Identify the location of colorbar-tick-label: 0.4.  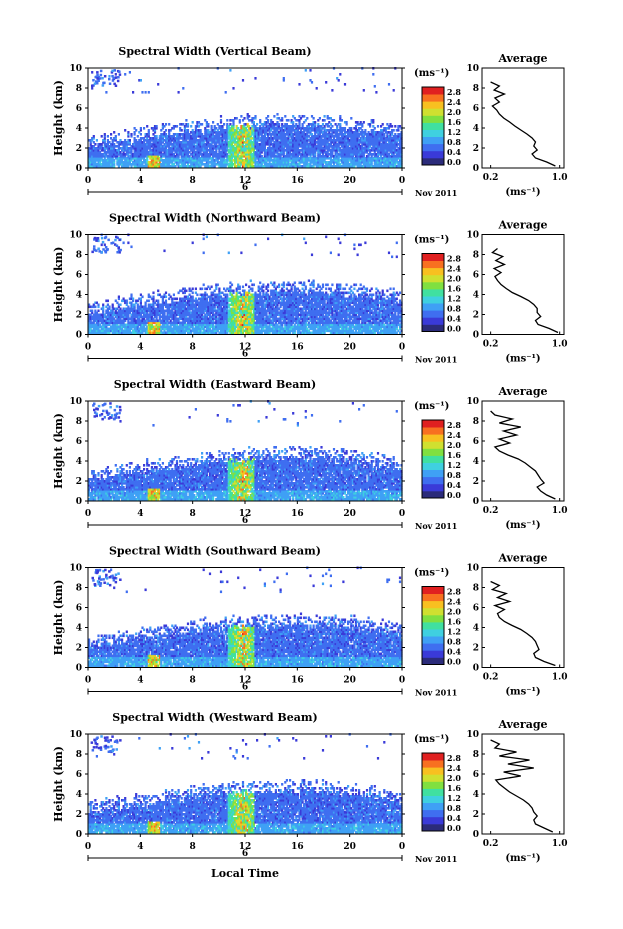
(454, 152).